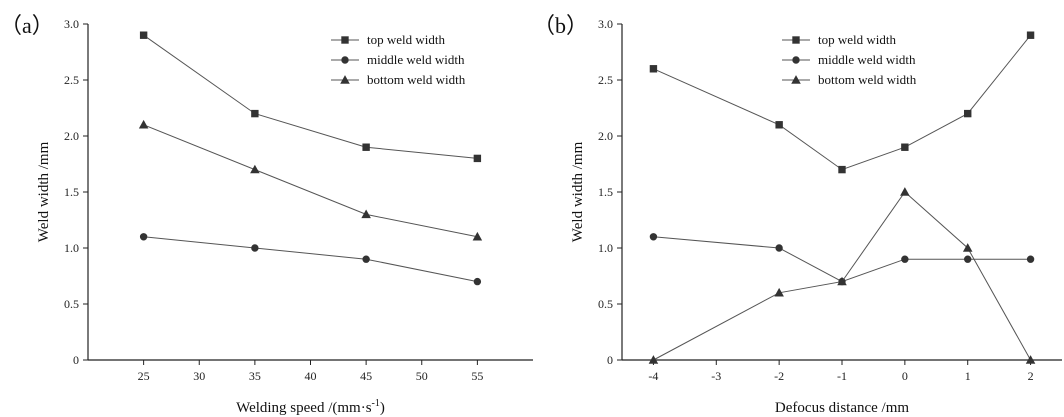  Describe the element at coordinates (560, 25) in the screenshot. I see `panel-label: （b）` at that location.